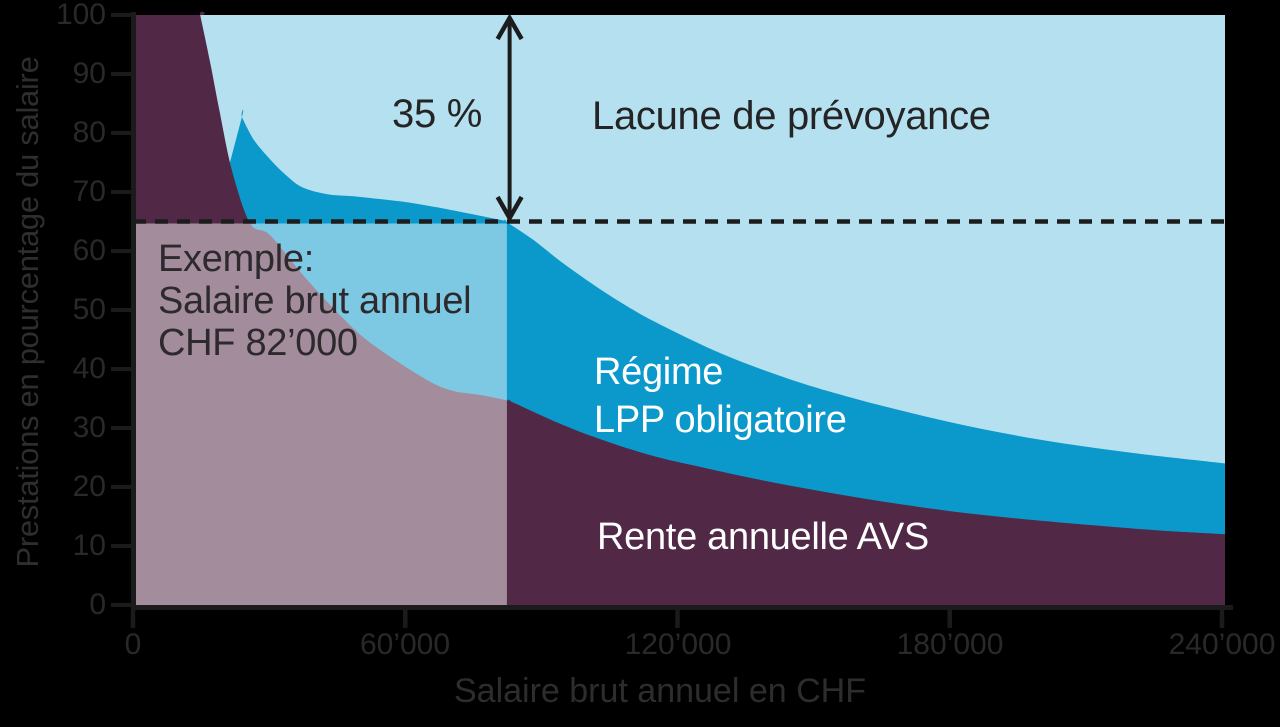 The height and width of the screenshot is (727, 1280). Describe the element at coordinates (763, 537) in the screenshot. I see `avs-region-label: Rente annuelle AVS` at that location.